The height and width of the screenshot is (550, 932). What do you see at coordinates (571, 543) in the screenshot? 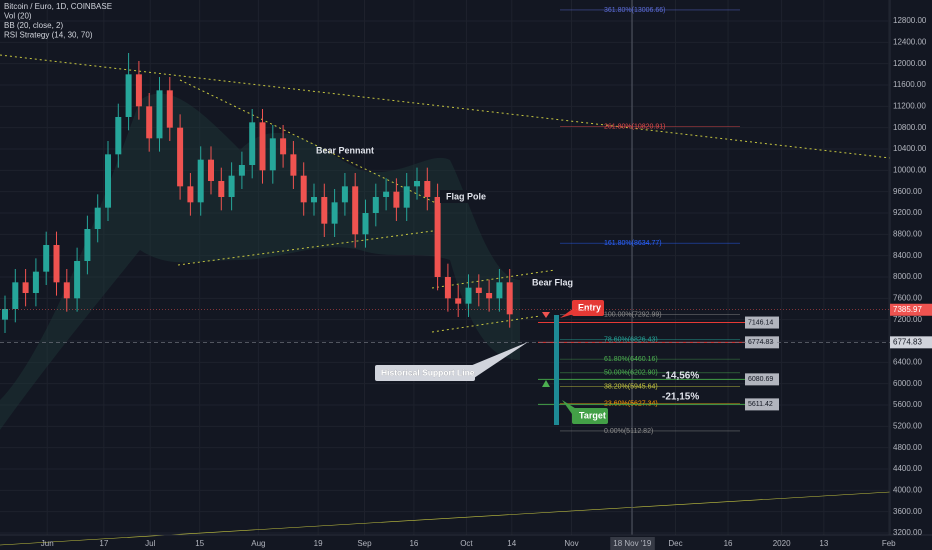
I see `x-tick-label: Nov` at bounding box center [571, 543].